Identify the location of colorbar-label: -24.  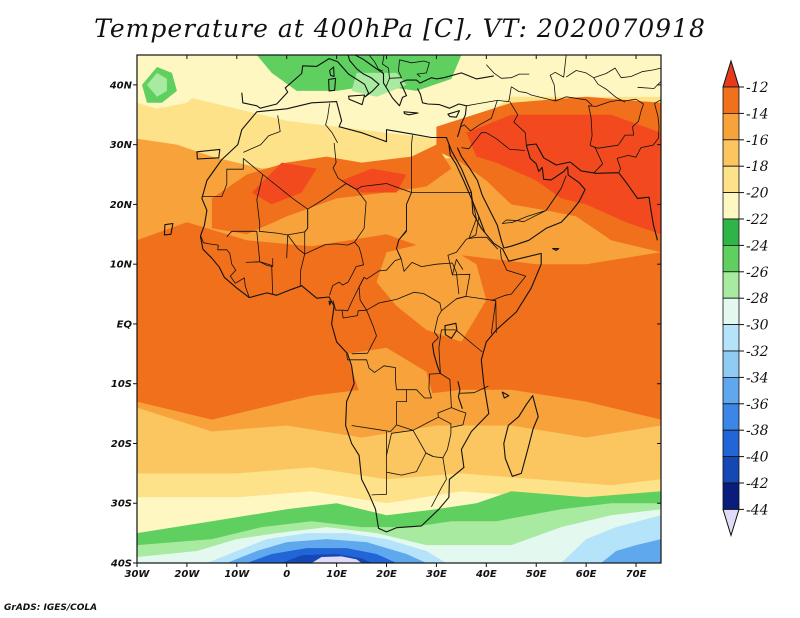
(757, 246).